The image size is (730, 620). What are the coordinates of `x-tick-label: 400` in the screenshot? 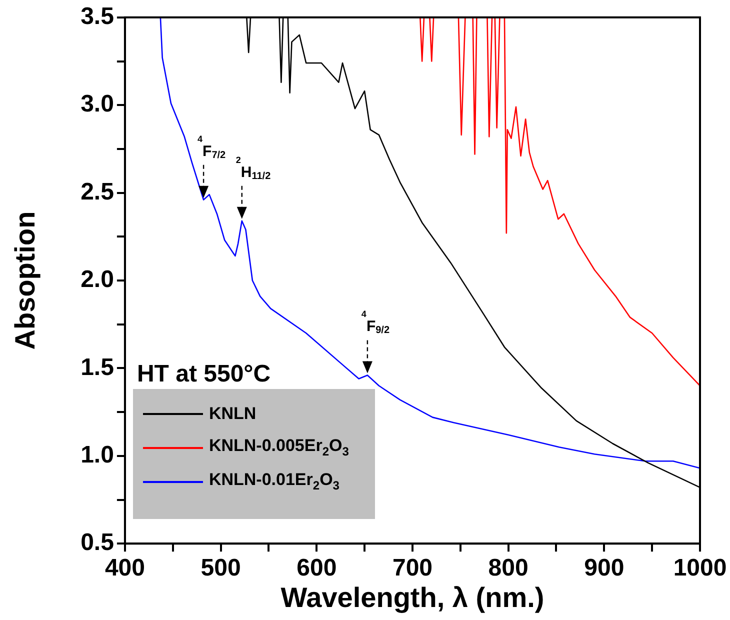 It's located at (124, 568).